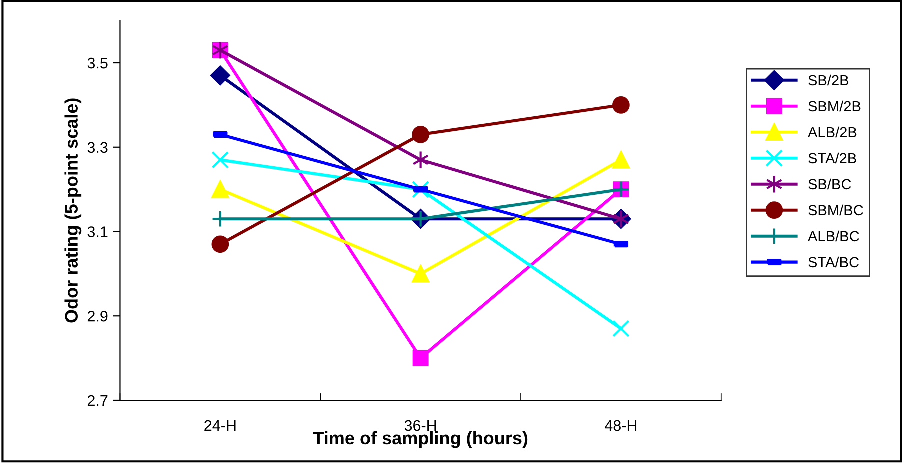 The image size is (904, 463). What do you see at coordinates (98, 232) in the screenshot?
I see `y-tick-label: 3.1` at bounding box center [98, 232].